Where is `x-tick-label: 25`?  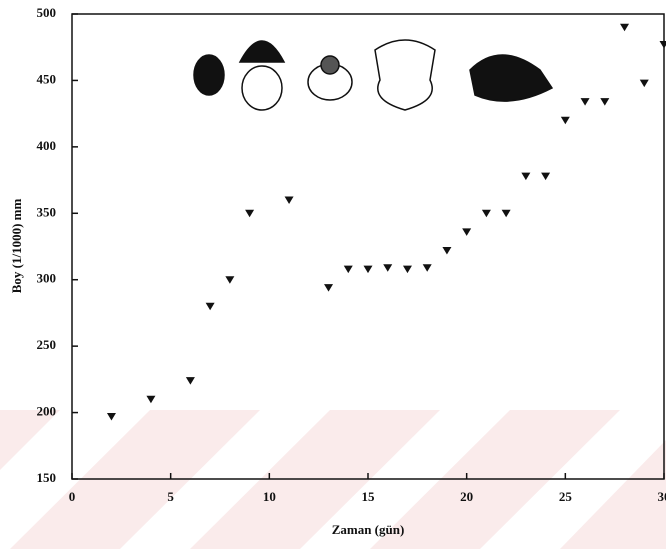 x-tick-label: 25 is located at coordinates (566, 496).